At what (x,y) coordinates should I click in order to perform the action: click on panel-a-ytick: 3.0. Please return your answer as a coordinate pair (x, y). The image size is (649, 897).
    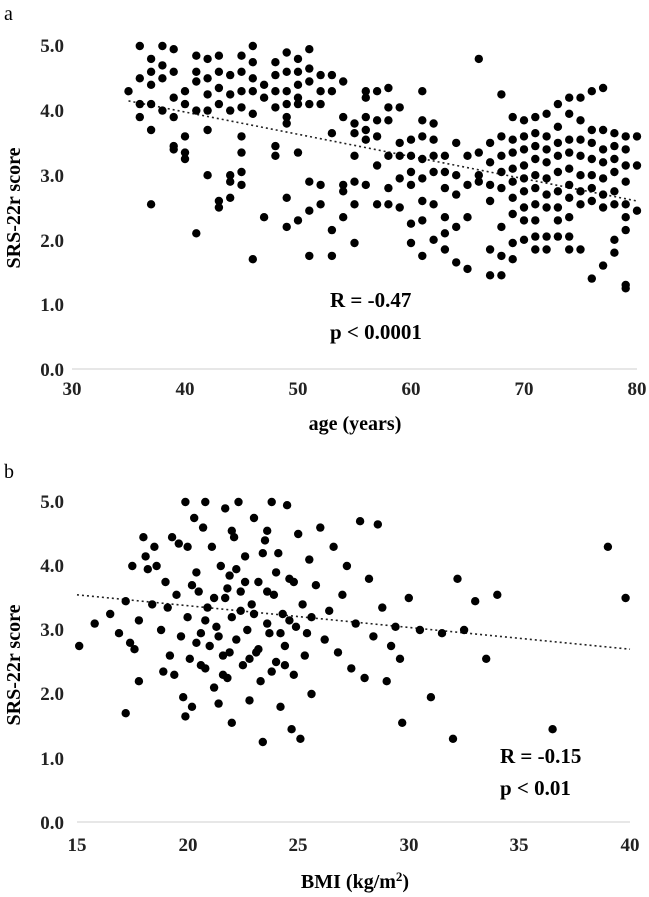
    Looking at the image, I should click on (52, 176).